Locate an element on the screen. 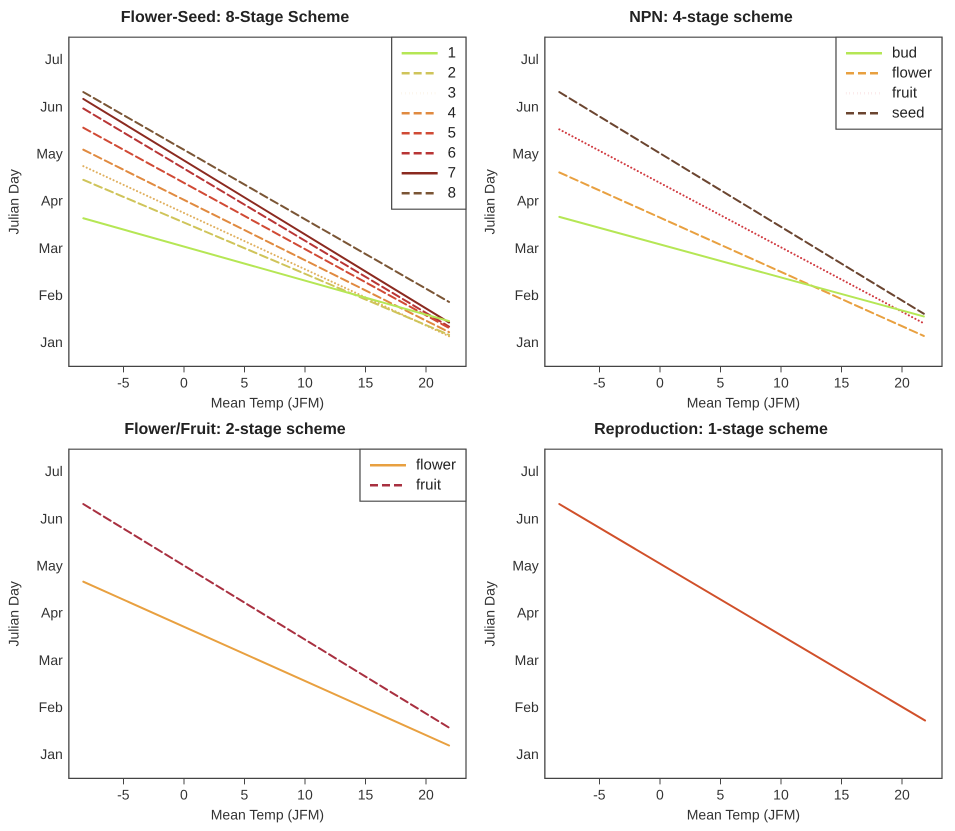  legend-label: 6 is located at coordinates (452, 153).